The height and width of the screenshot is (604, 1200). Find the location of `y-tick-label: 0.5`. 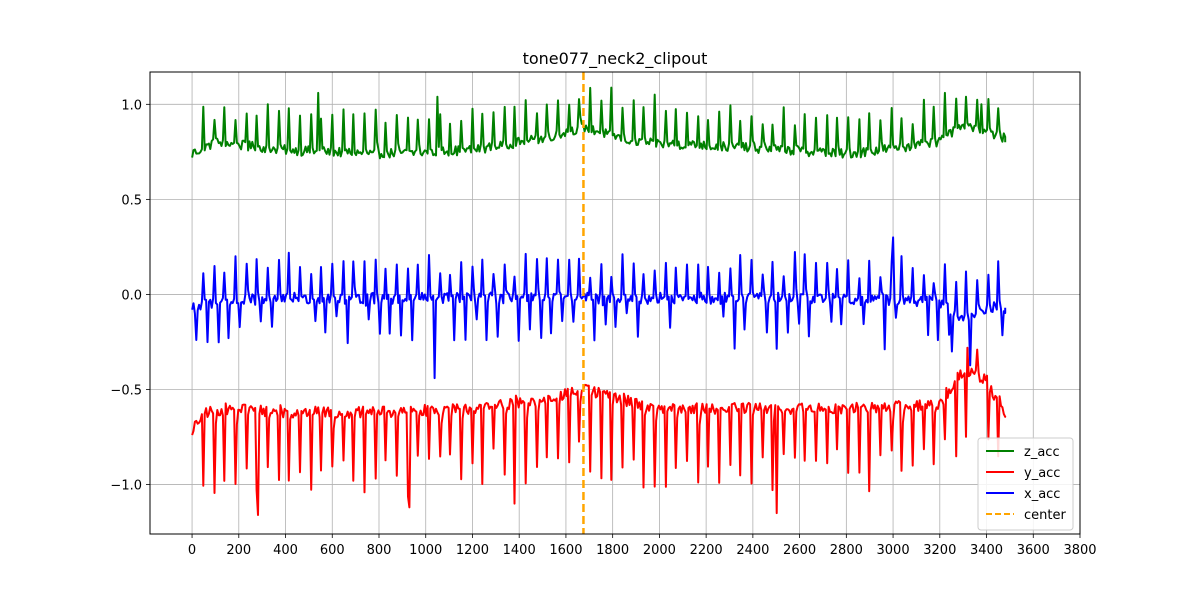

y-tick-label: 0.5 is located at coordinates (131, 200).